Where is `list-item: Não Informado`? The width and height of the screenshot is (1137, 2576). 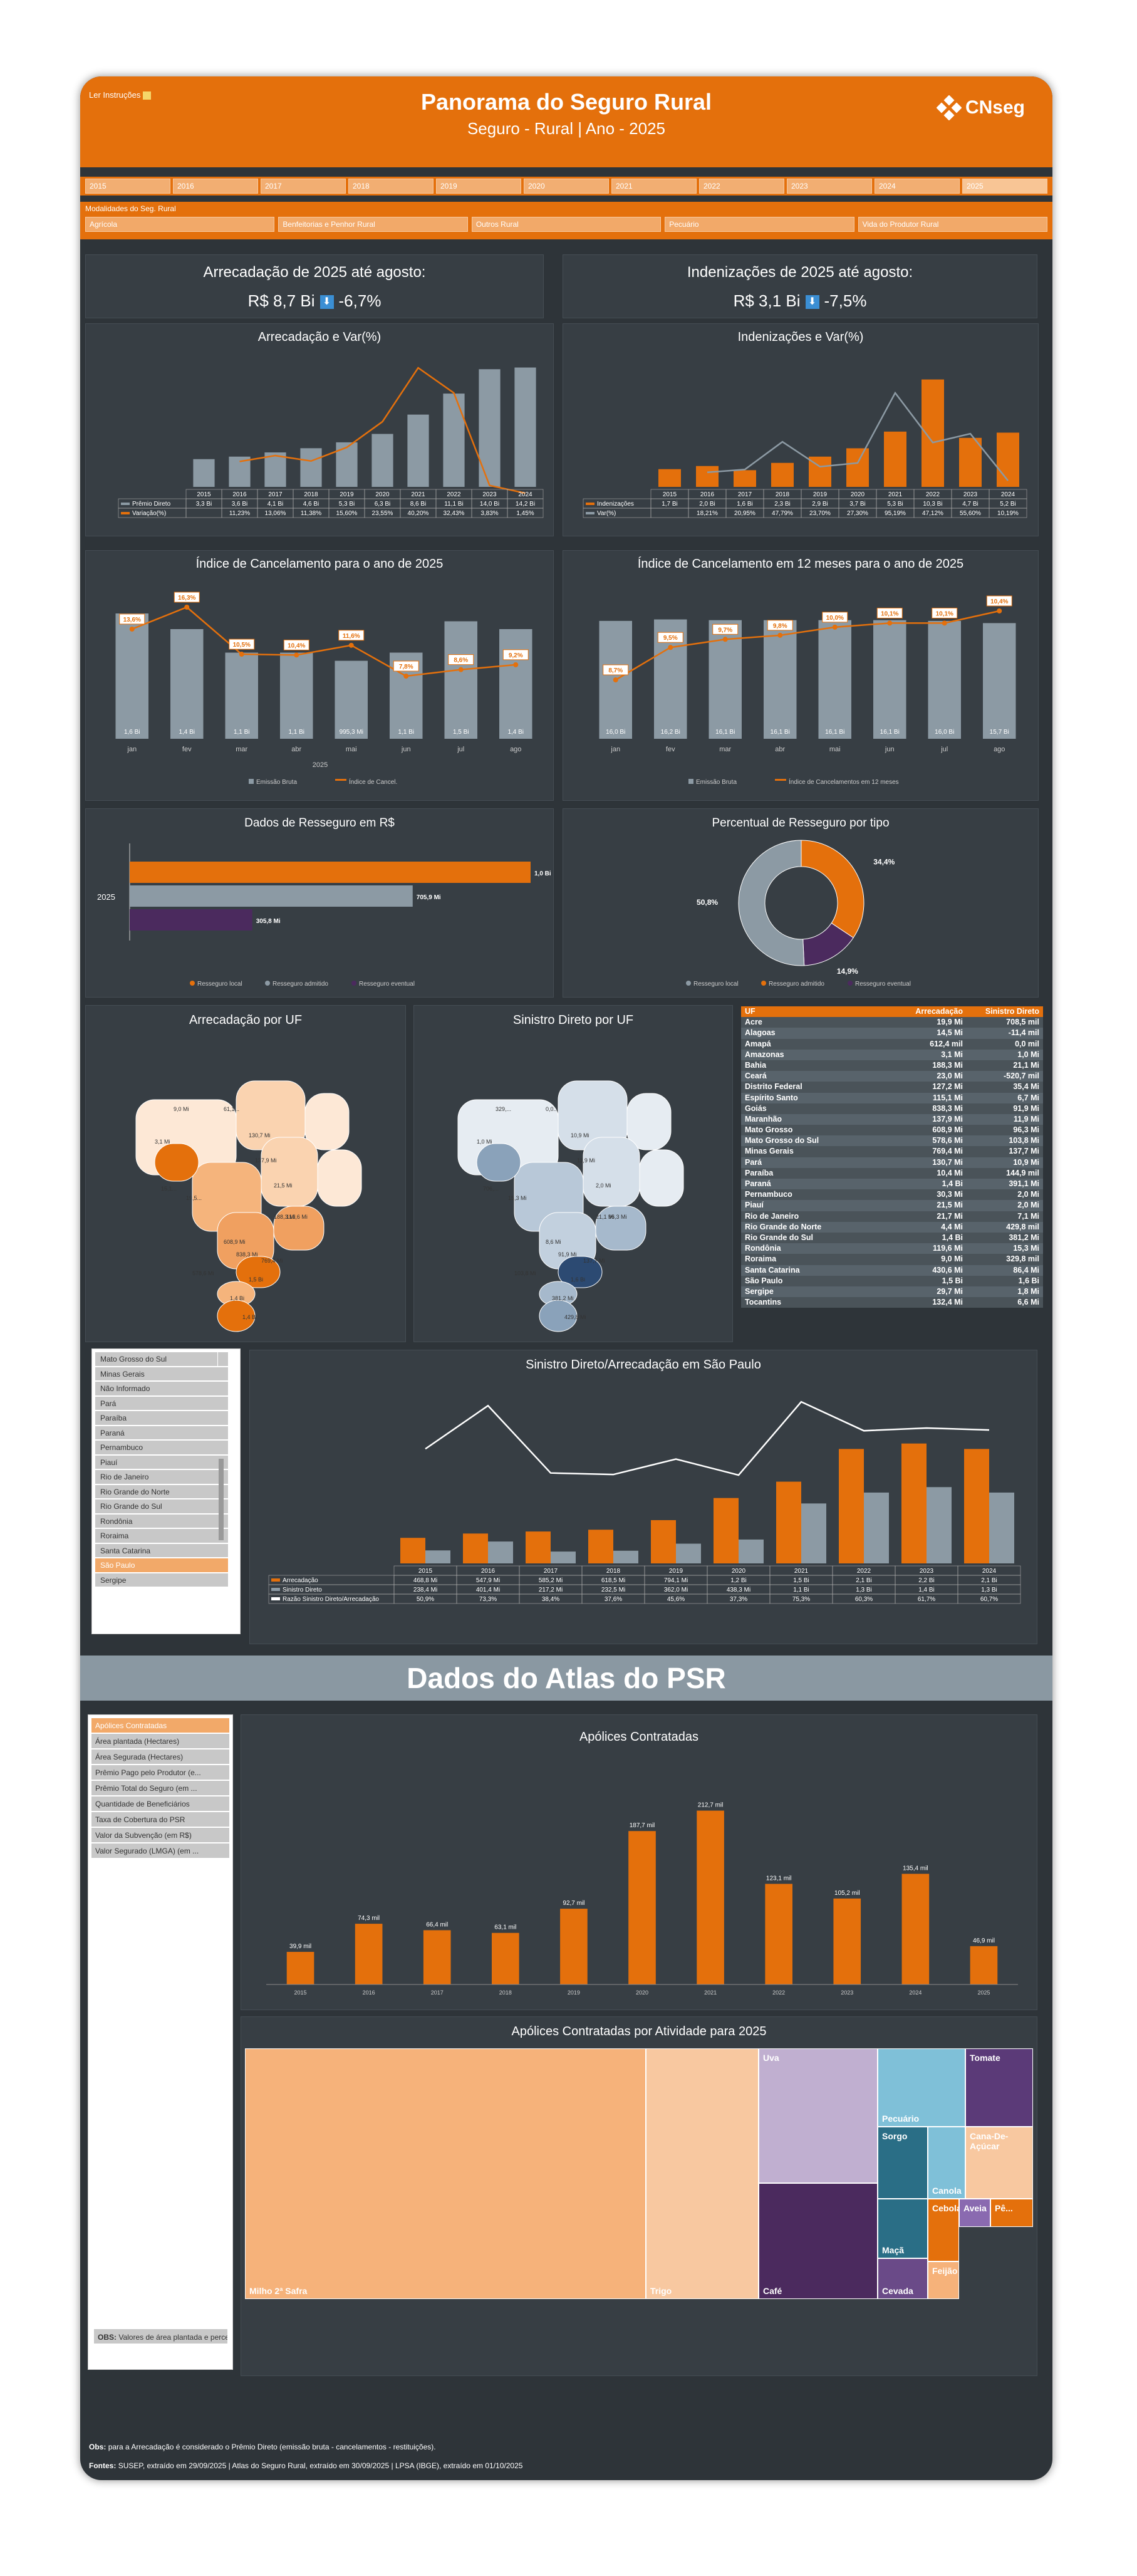
list-item: Não Informado is located at coordinates (162, 1388).